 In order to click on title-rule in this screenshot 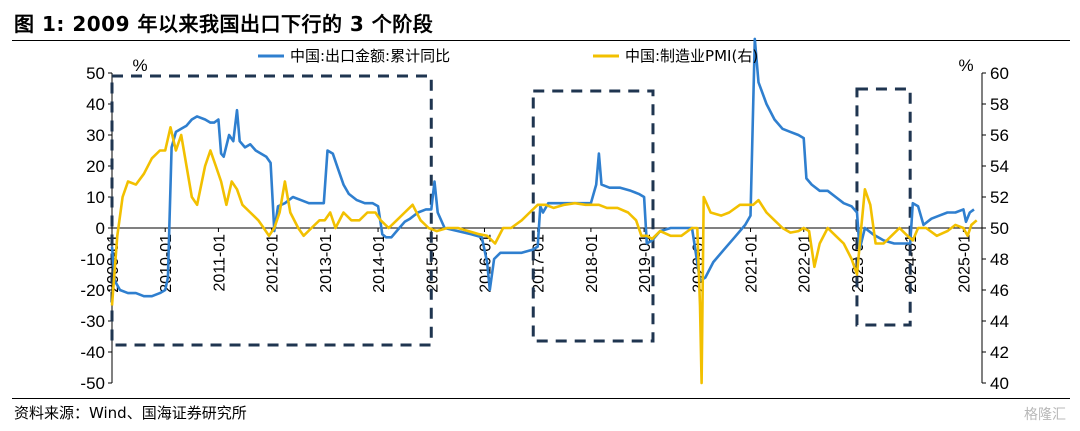, I will do `click(541, 40)`.